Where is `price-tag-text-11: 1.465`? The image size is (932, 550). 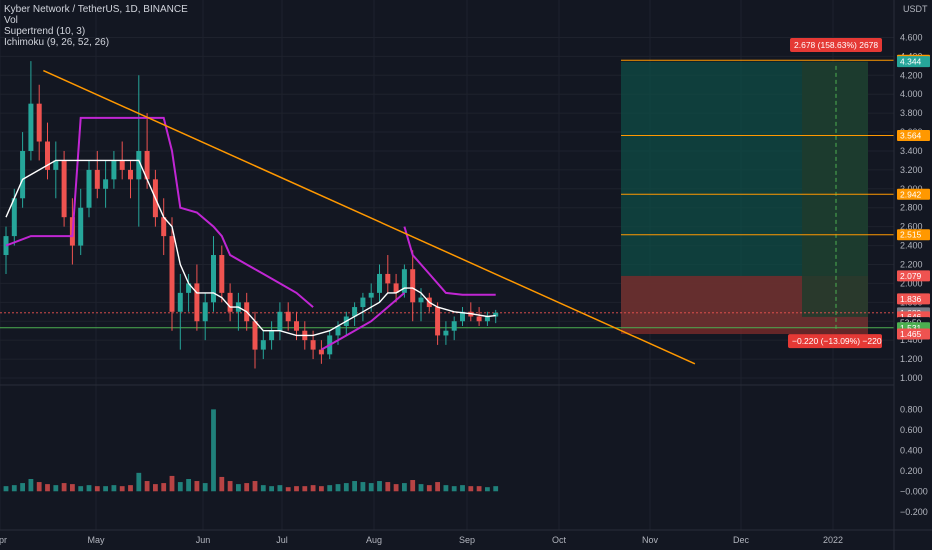 price-tag-text-11: 1.465 is located at coordinates (911, 334).